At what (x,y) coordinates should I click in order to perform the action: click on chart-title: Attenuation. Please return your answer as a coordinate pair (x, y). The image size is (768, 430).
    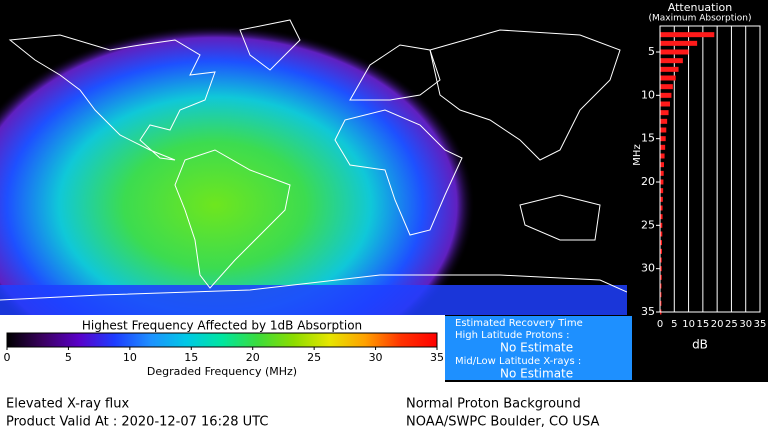
    Looking at the image, I should click on (700, 7).